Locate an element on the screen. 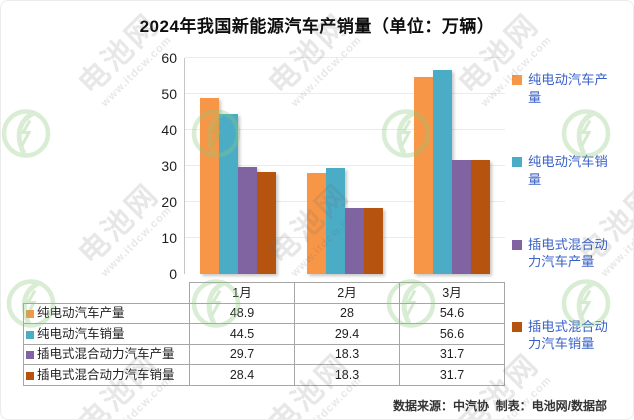 The width and height of the screenshot is (634, 420). table-header-cell: 1月 is located at coordinates (242, 293).